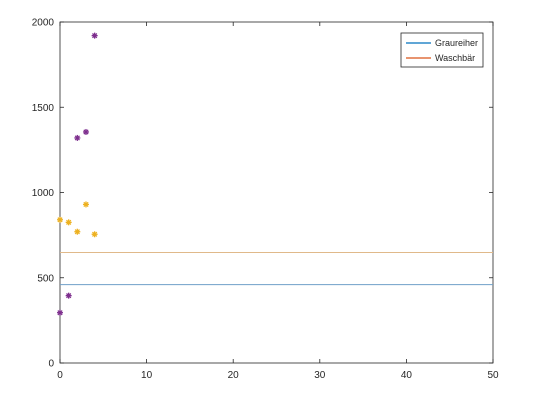 This screenshot has height=407, width=533. Describe the element at coordinates (234, 375) in the screenshot. I see `x-tick-label: 20` at that location.